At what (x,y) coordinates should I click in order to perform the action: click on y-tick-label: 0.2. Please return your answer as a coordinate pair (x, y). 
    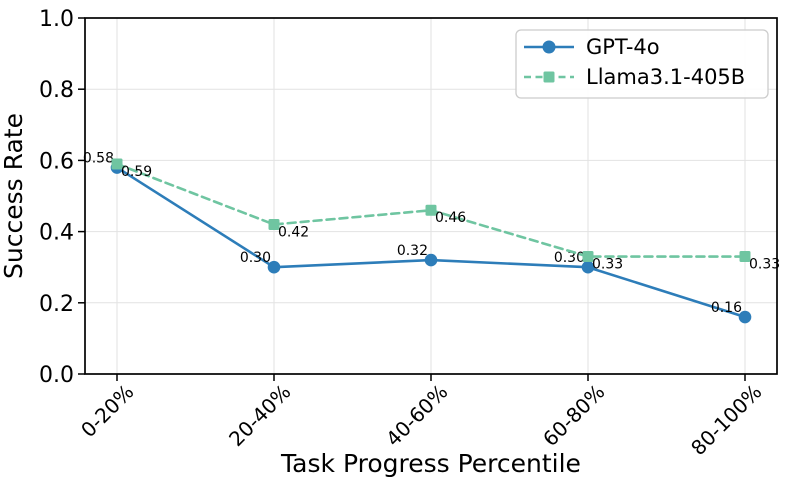
    Looking at the image, I should click on (56, 304).